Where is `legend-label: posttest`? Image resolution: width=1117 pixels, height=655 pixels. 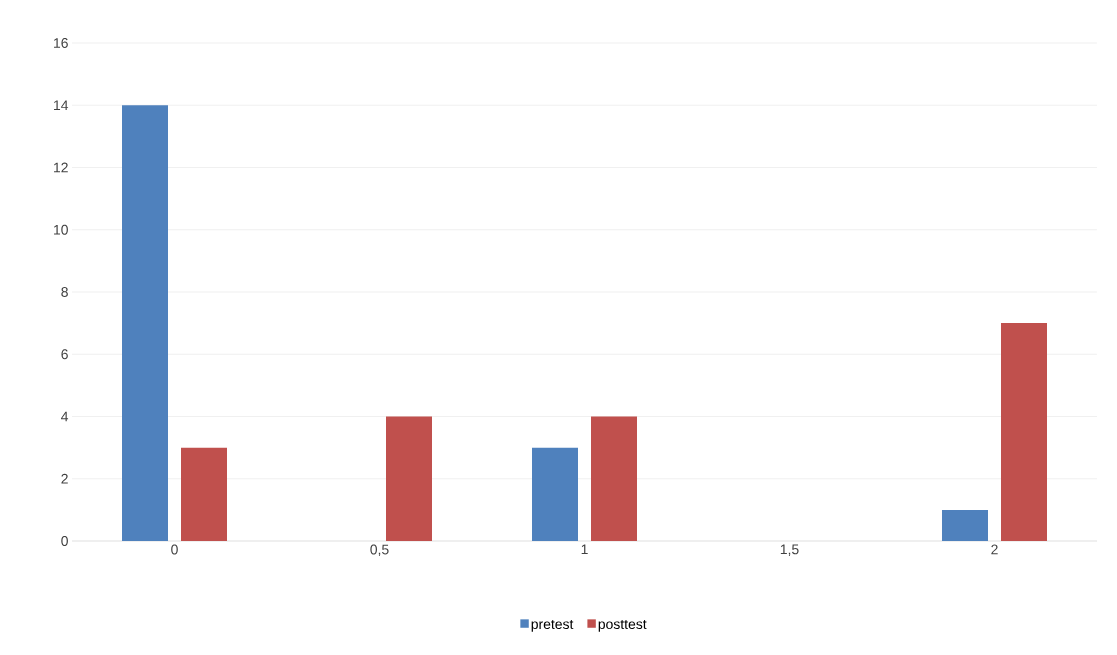 legend-label: posttest is located at coordinates (622, 625).